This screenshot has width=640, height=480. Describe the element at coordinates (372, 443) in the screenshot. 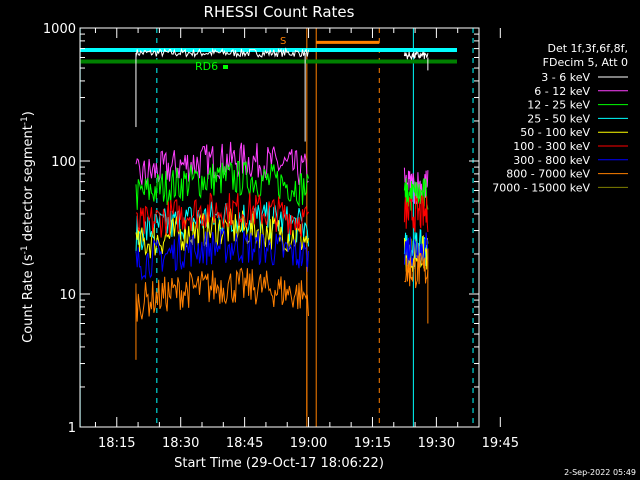

I see `x-tick-label: 19:15` at that location.